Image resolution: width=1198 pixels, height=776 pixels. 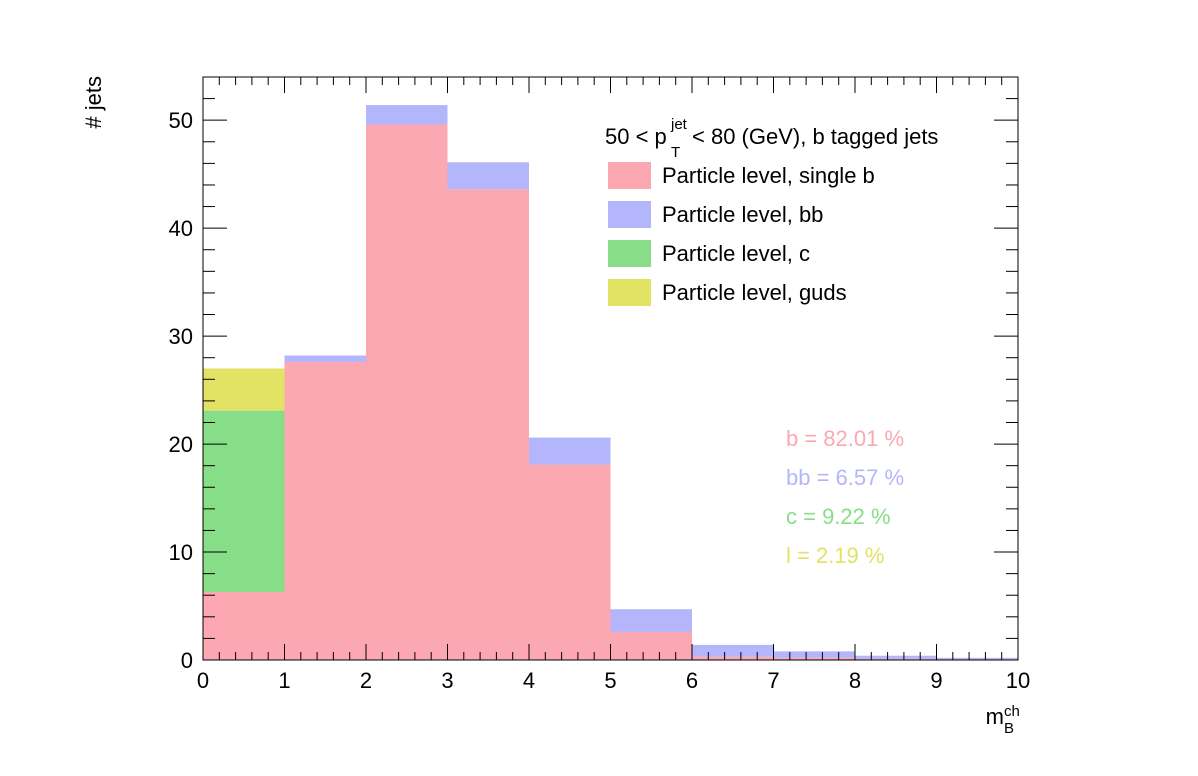 I want to click on y-tick-label: 30, so click(x=181, y=336).